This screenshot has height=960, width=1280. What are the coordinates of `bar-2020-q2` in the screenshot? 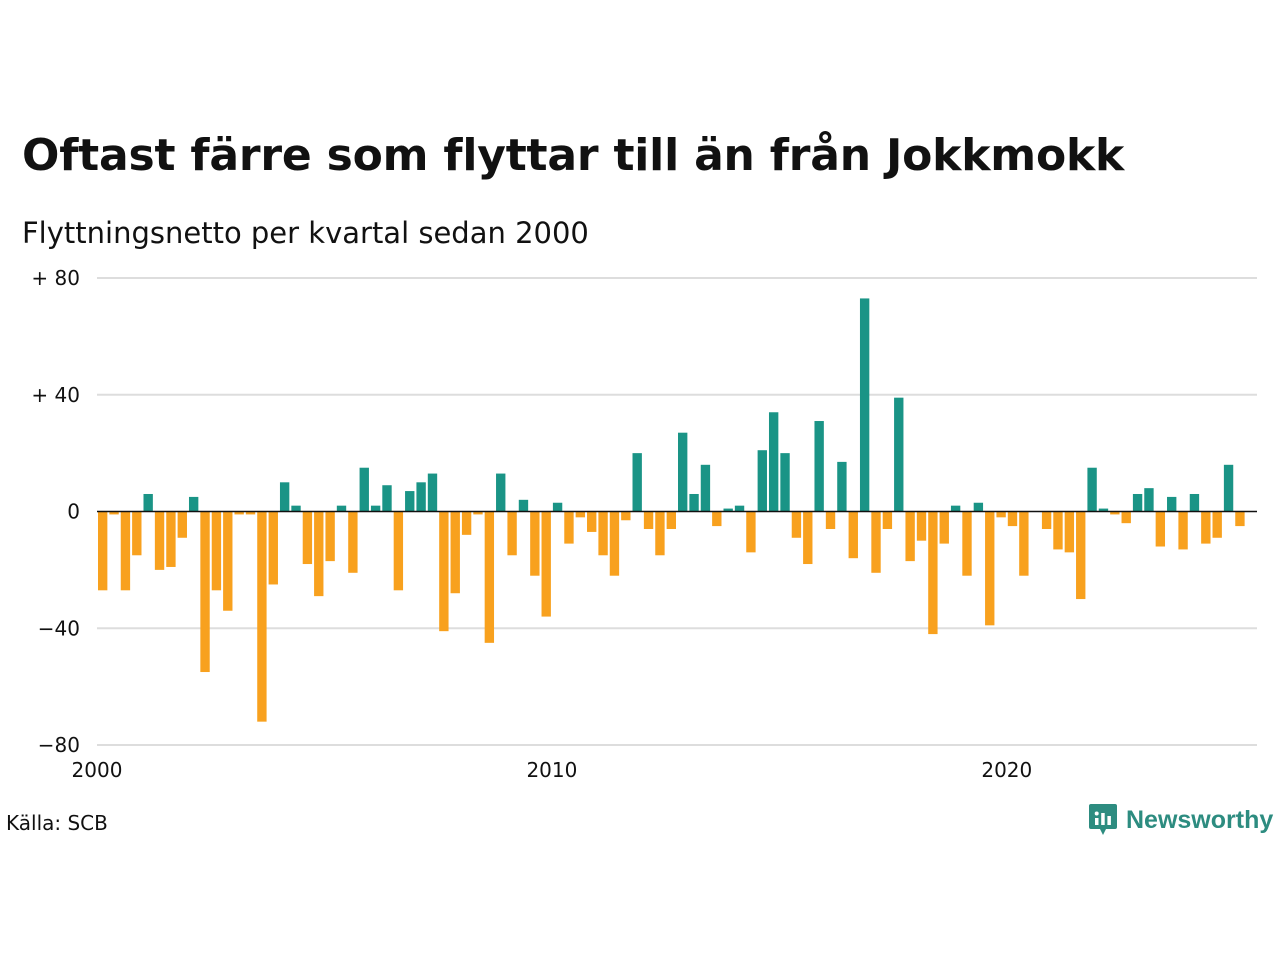 It's located at (1024, 543).